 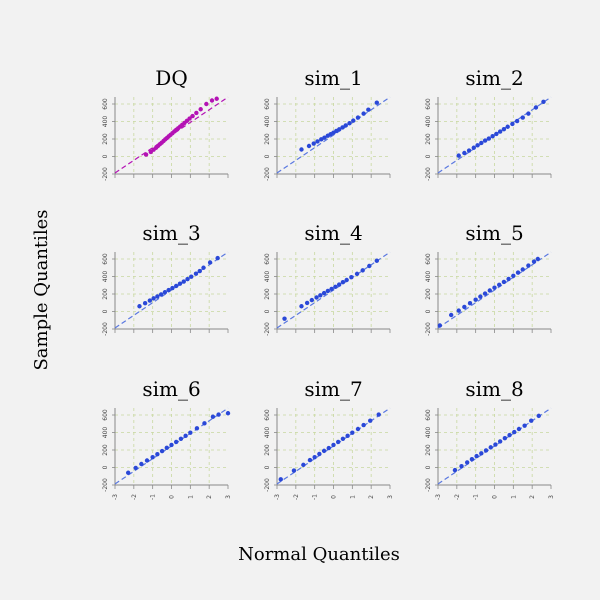 What do you see at coordinates (171, 389) in the screenshot?
I see `panel-title: sim_6` at bounding box center [171, 389].